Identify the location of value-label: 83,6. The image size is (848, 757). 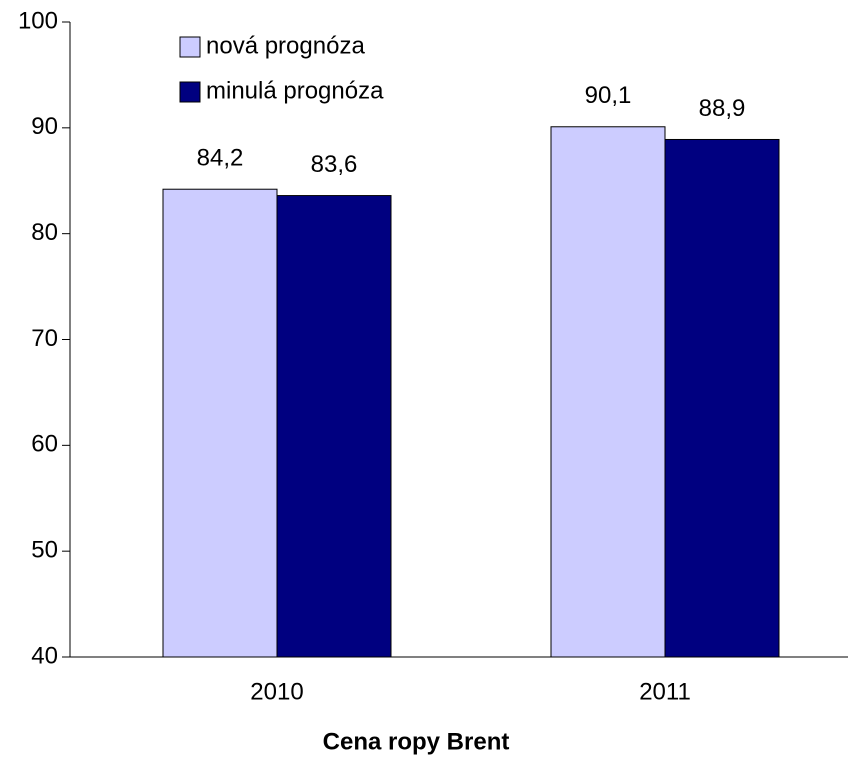
(334, 164).